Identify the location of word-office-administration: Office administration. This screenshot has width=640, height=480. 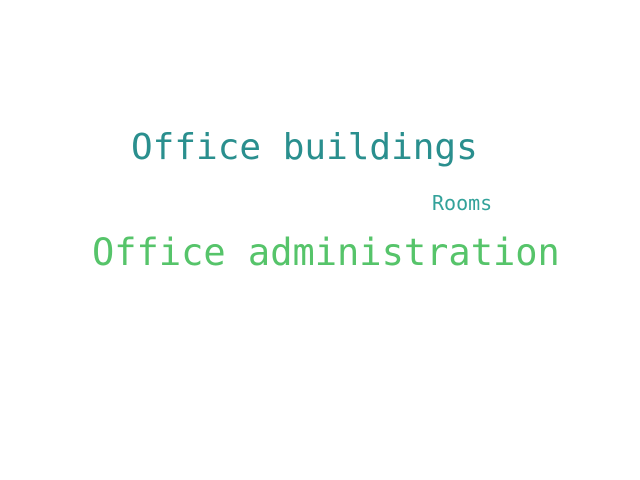
(326, 252).